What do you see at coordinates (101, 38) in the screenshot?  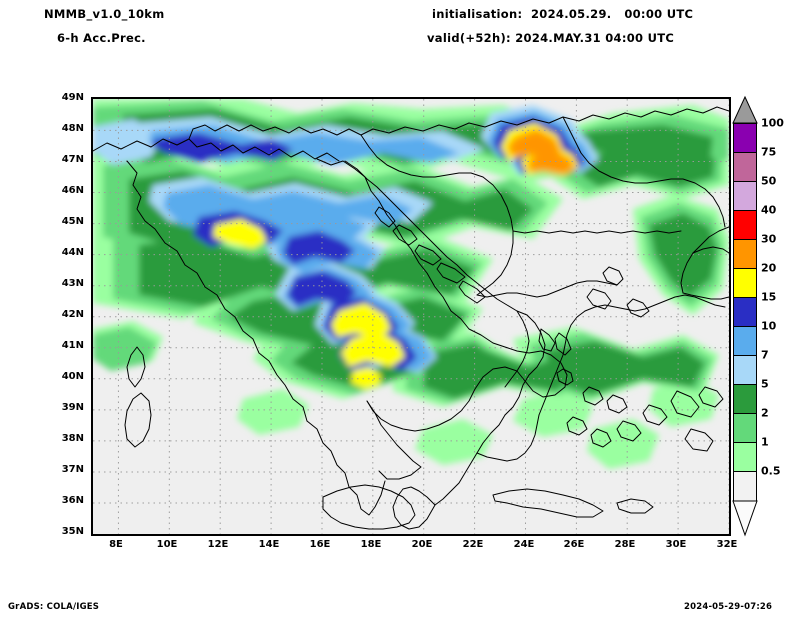 I see `field-name-label: 6-h Acc.Prec.` at bounding box center [101, 38].